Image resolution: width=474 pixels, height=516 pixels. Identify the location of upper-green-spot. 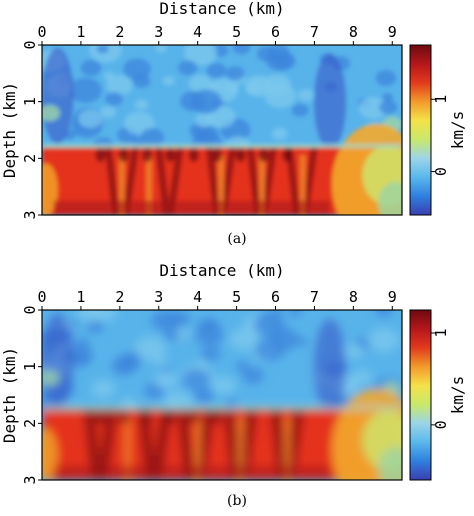
(51, 113).